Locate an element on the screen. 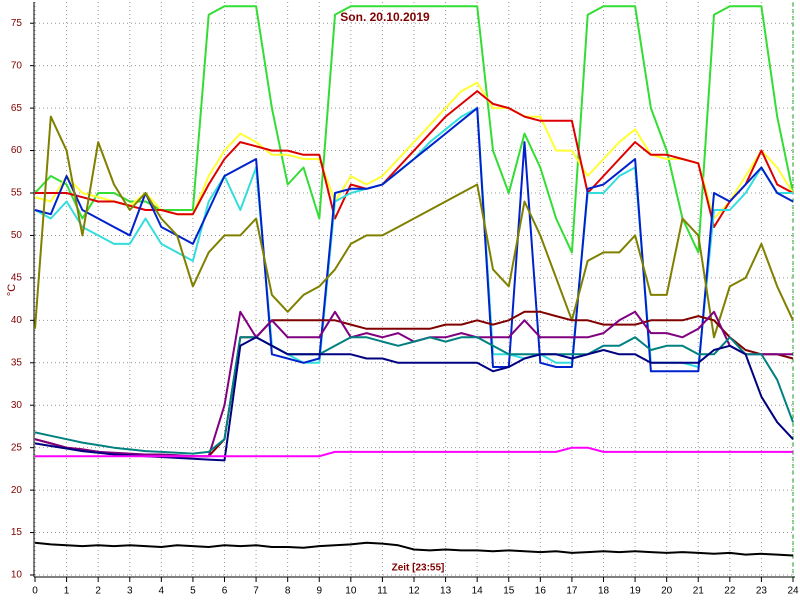  y-axis-label: °C is located at coordinates (12, 290).